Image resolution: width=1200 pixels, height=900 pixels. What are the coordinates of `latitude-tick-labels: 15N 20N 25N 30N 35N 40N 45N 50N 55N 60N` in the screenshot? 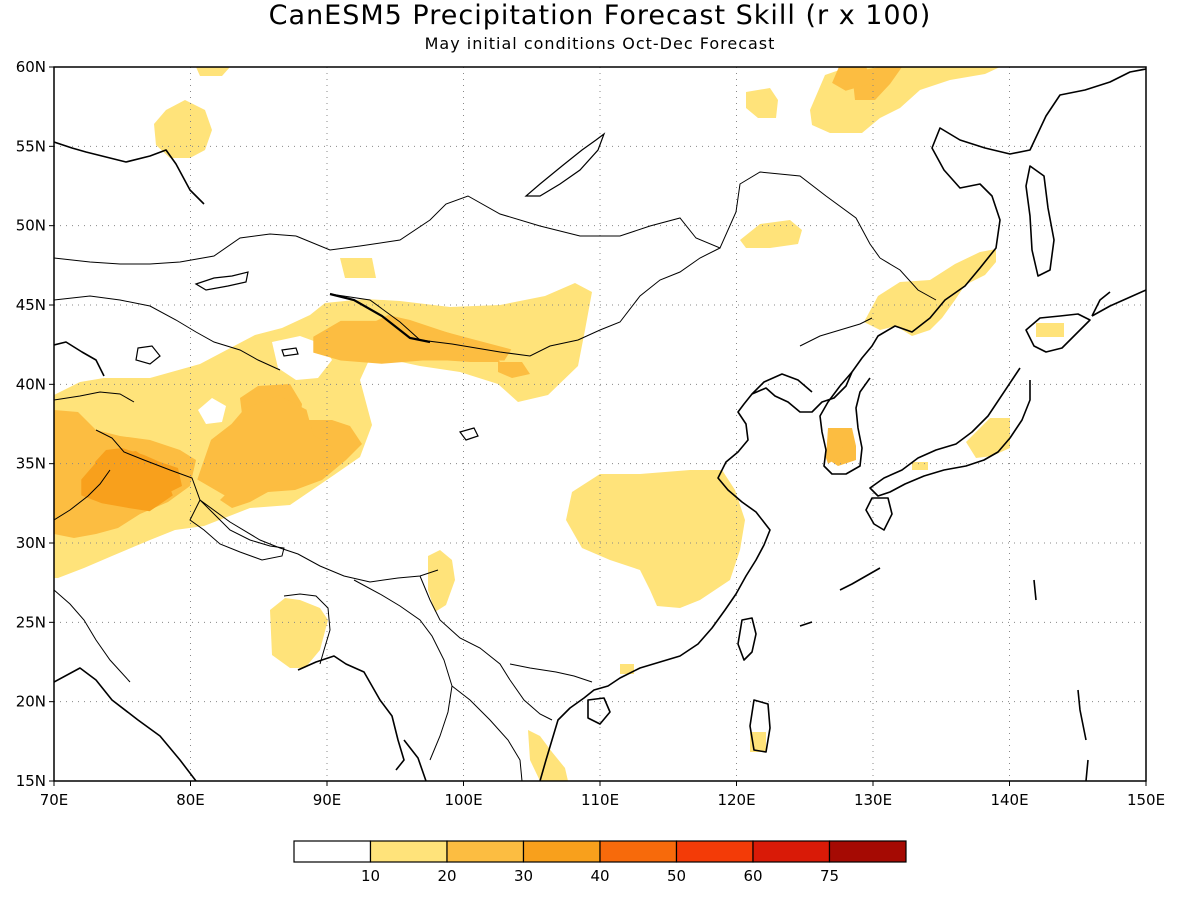 It's located at (35, 424).